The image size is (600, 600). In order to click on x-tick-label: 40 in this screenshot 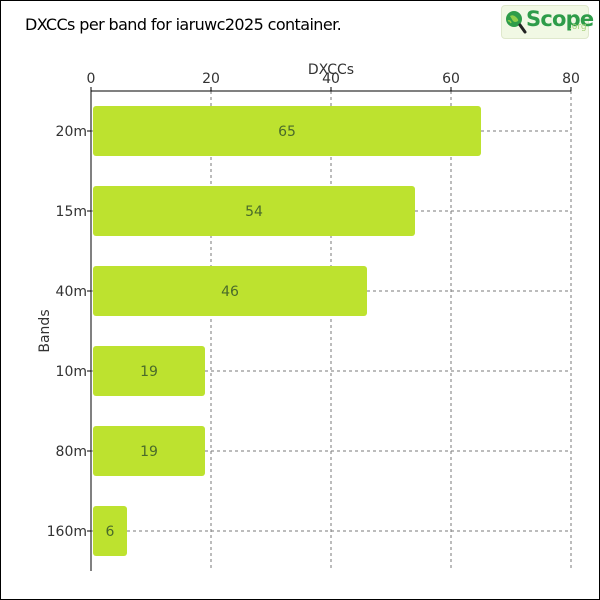, I will do `click(331, 79)`.